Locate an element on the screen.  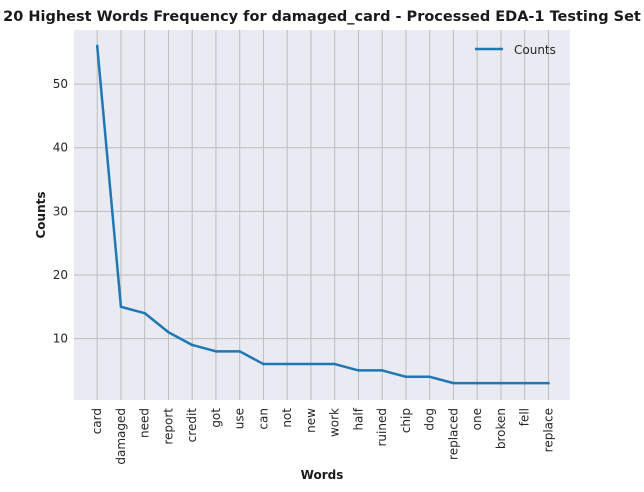
y-axis-label: Counts is located at coordinates (41, 214).